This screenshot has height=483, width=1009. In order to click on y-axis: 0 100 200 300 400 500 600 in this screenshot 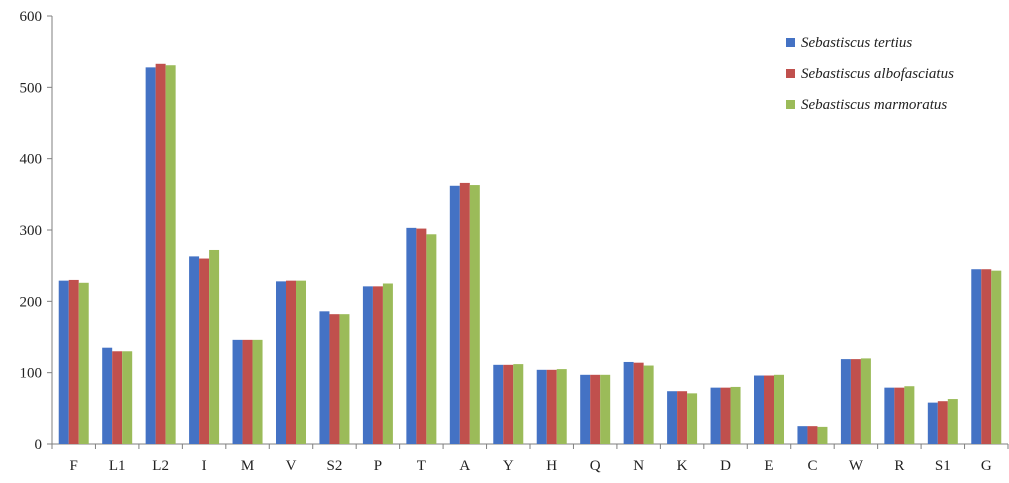, I will do `click(36, 231)`.